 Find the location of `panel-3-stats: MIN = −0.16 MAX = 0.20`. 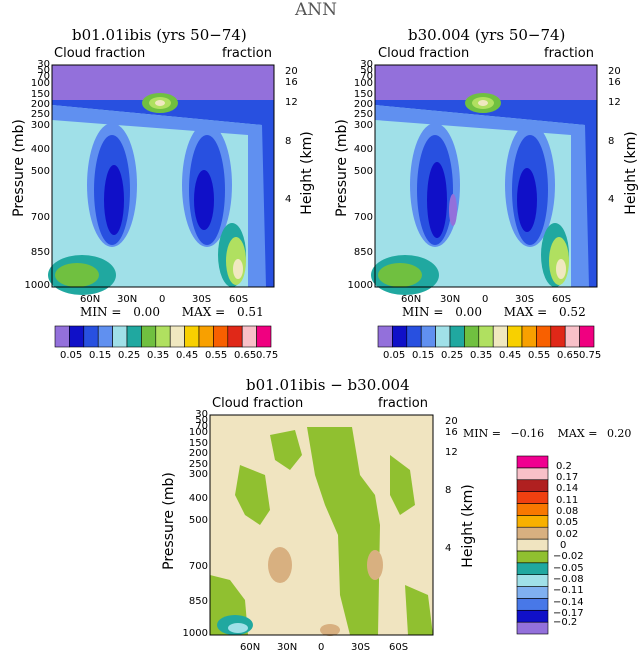

panel-3-stats: MIN = −0.16 MAX = 0.20 is located at coordinates (547, 433).